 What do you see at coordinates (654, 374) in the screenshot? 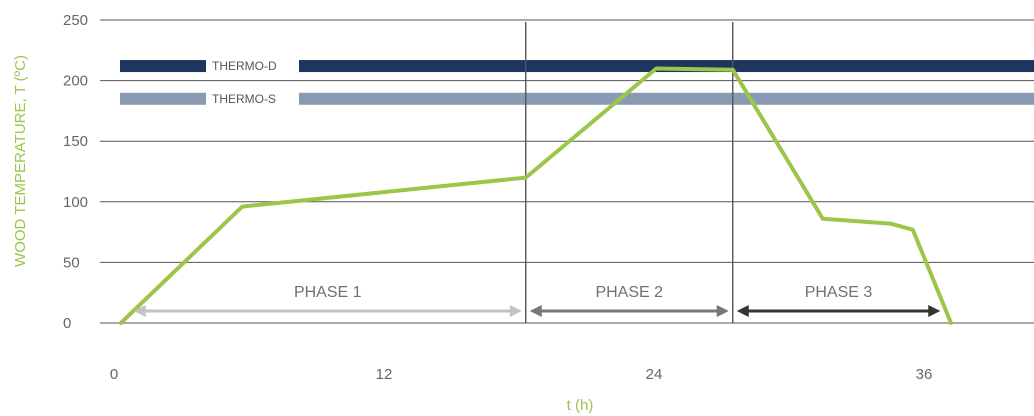
I see `x-tick-label: 24` at bounding box center [654, 374].